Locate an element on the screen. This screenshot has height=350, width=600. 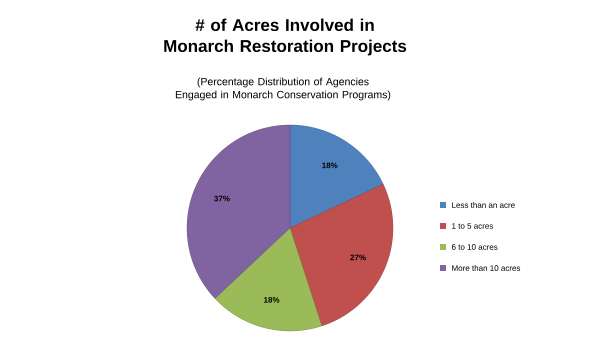
legend-label: 6 to 10 acres is located at coordinates (475, 247).